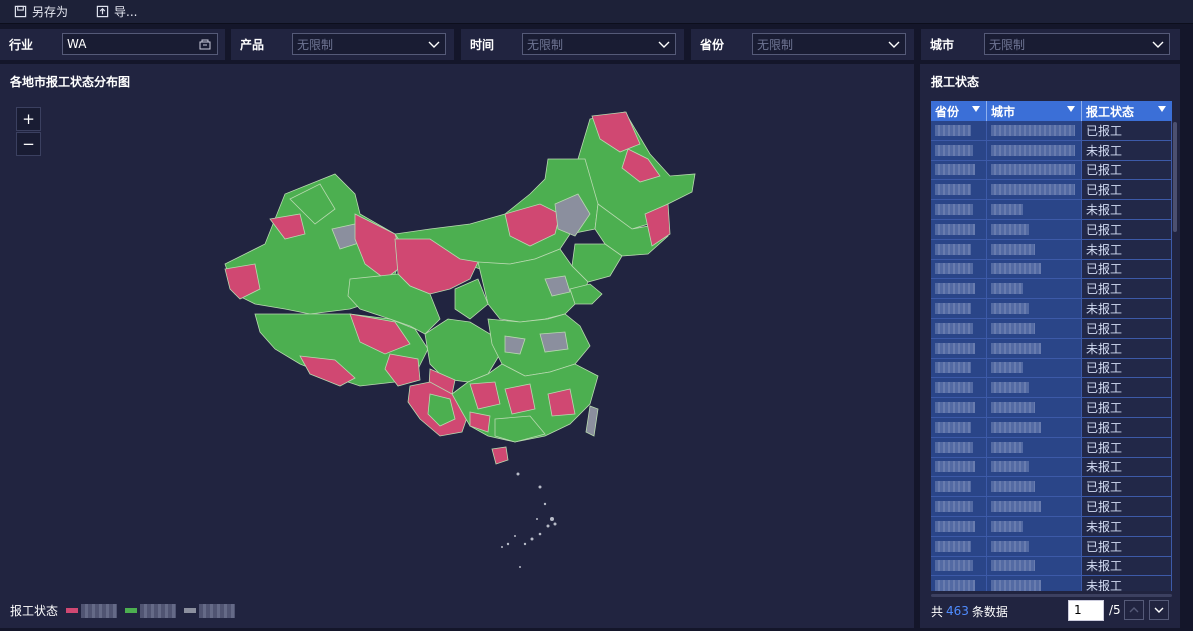 The height and width of the screenshot is (631, 1193). I want to click on region-xinjiang-north, so click(312, 204).